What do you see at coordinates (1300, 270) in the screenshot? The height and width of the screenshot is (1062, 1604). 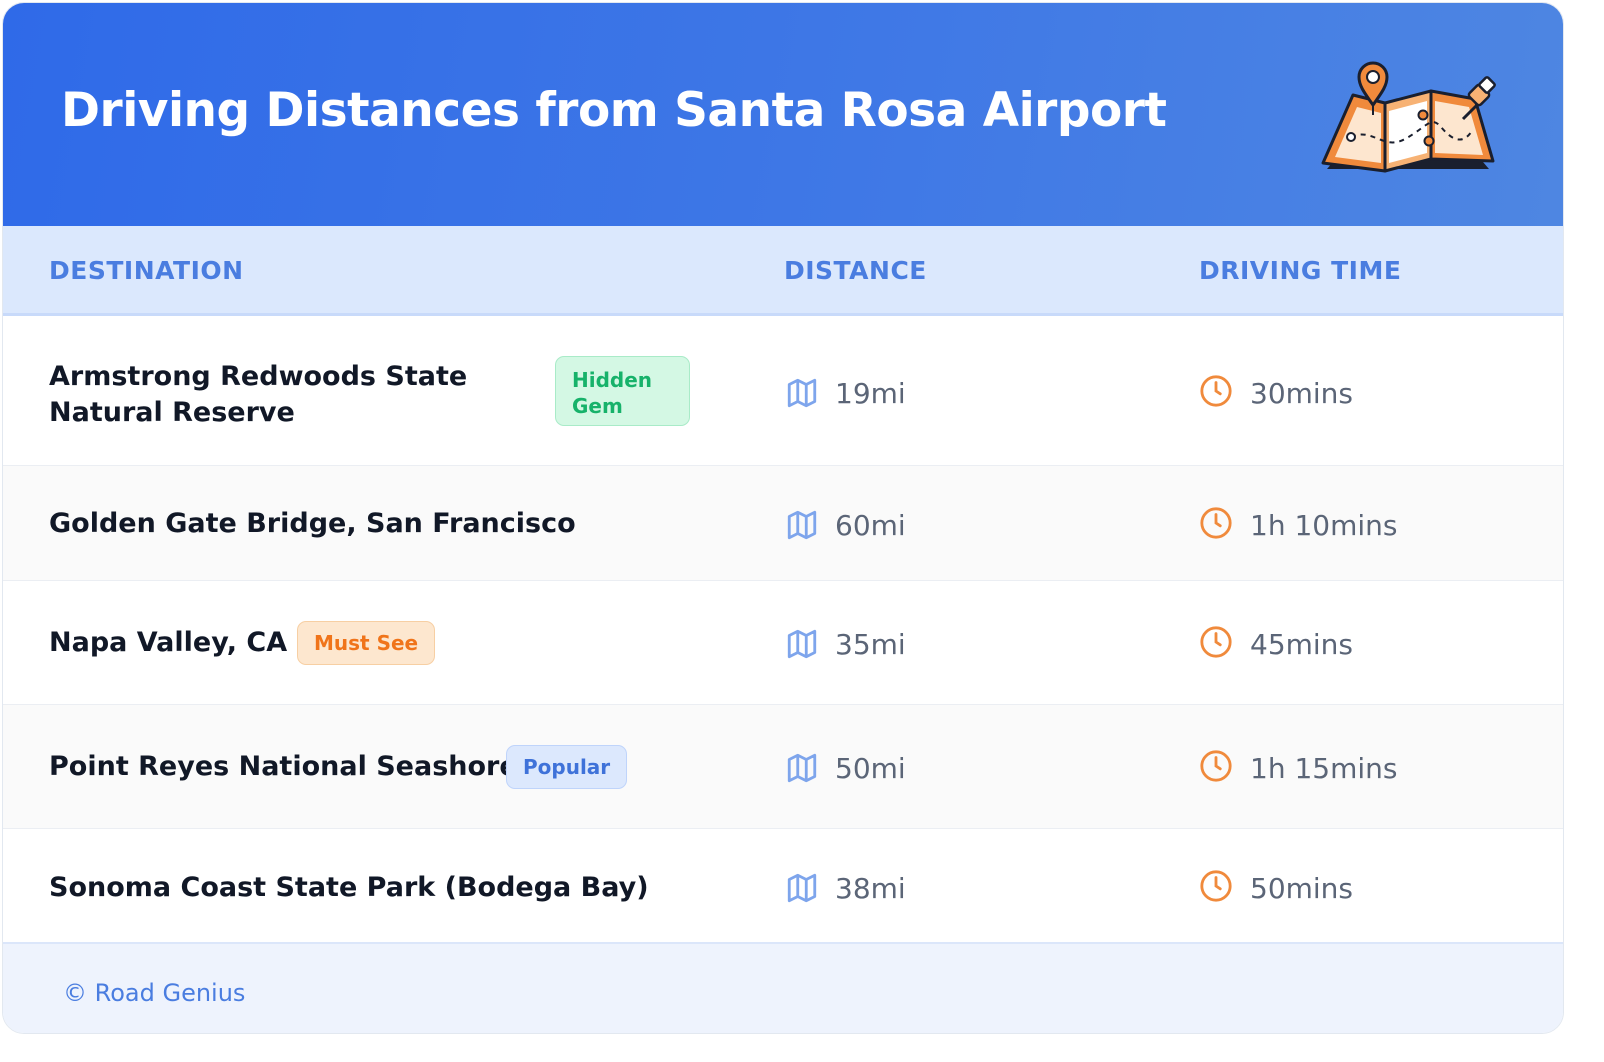 I see `column-header-driving-time: DRIVING TIME` at bounding box center [1300, 270].